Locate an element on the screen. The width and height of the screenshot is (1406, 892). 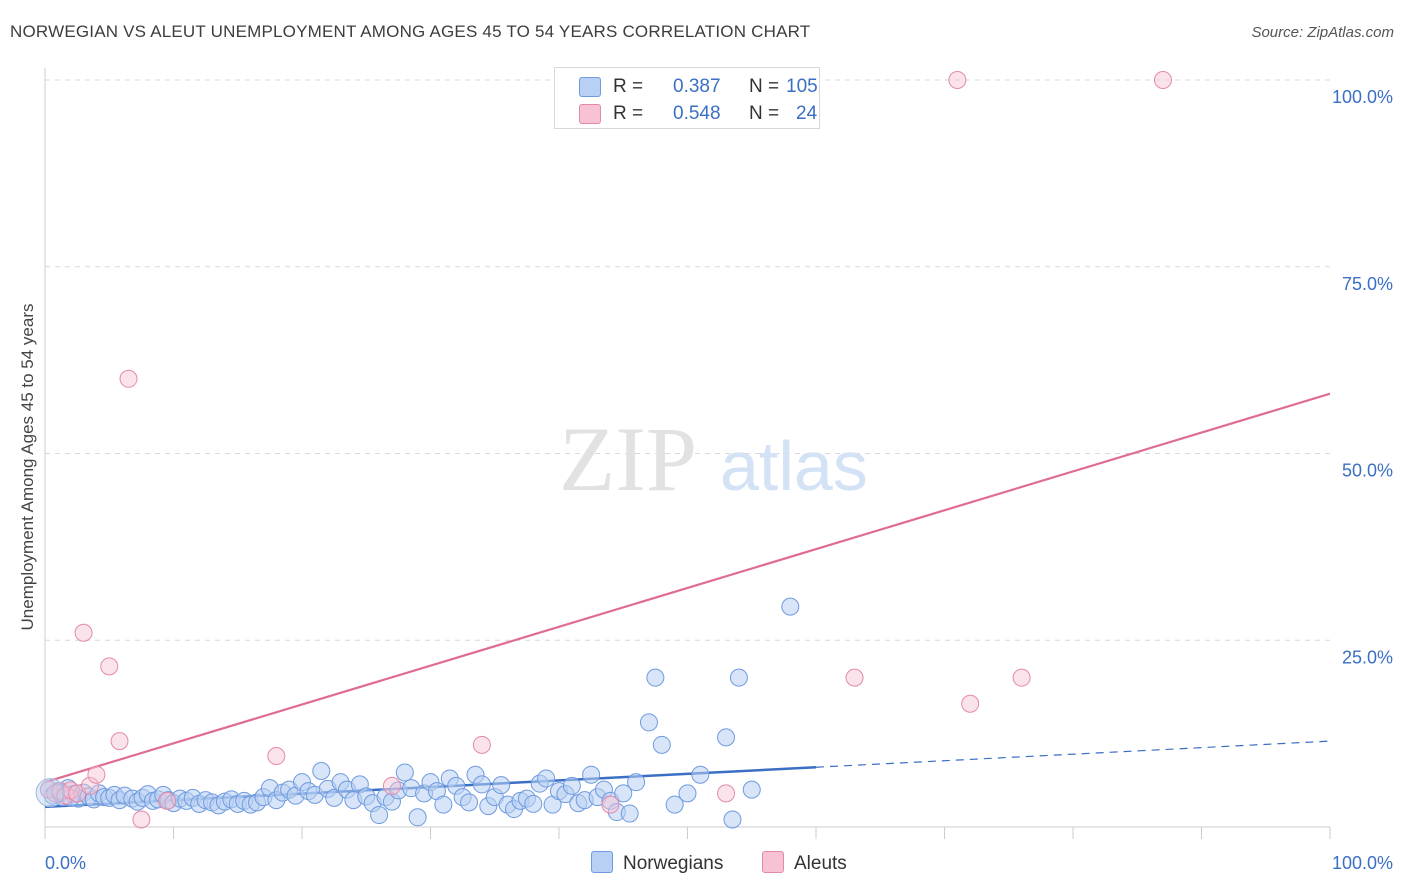
watermark-atlas: atlas is located at coordinates (794, 466).